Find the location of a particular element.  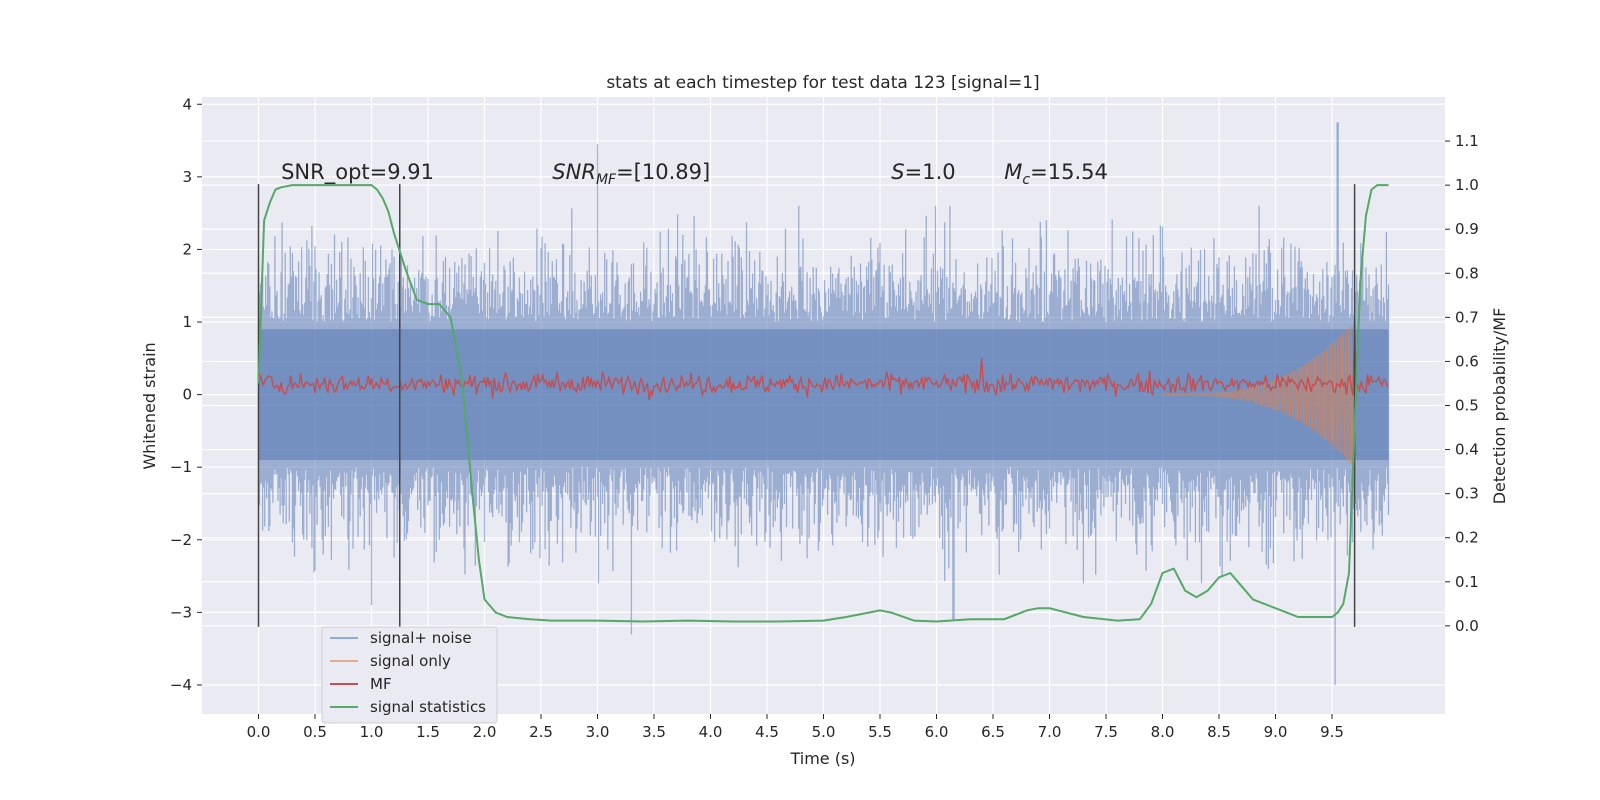

signal-noise-core is located at coordinates (823, 394).